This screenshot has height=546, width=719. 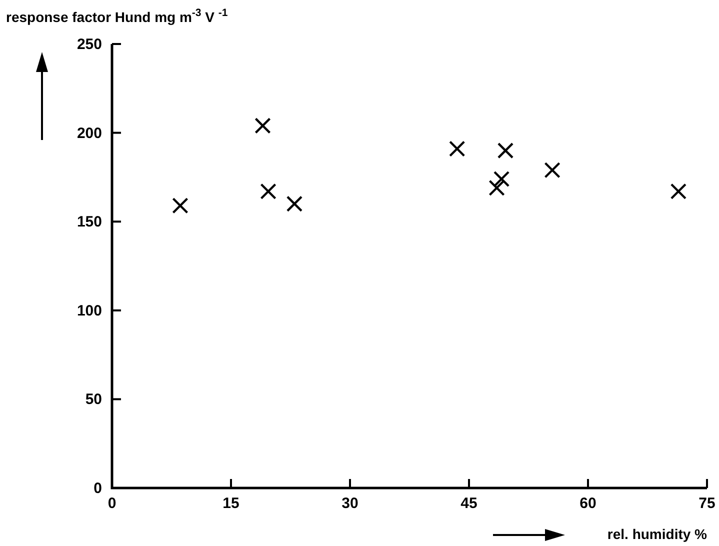 I want to click on y-tick-label: 50, so click(x=93, y=399).